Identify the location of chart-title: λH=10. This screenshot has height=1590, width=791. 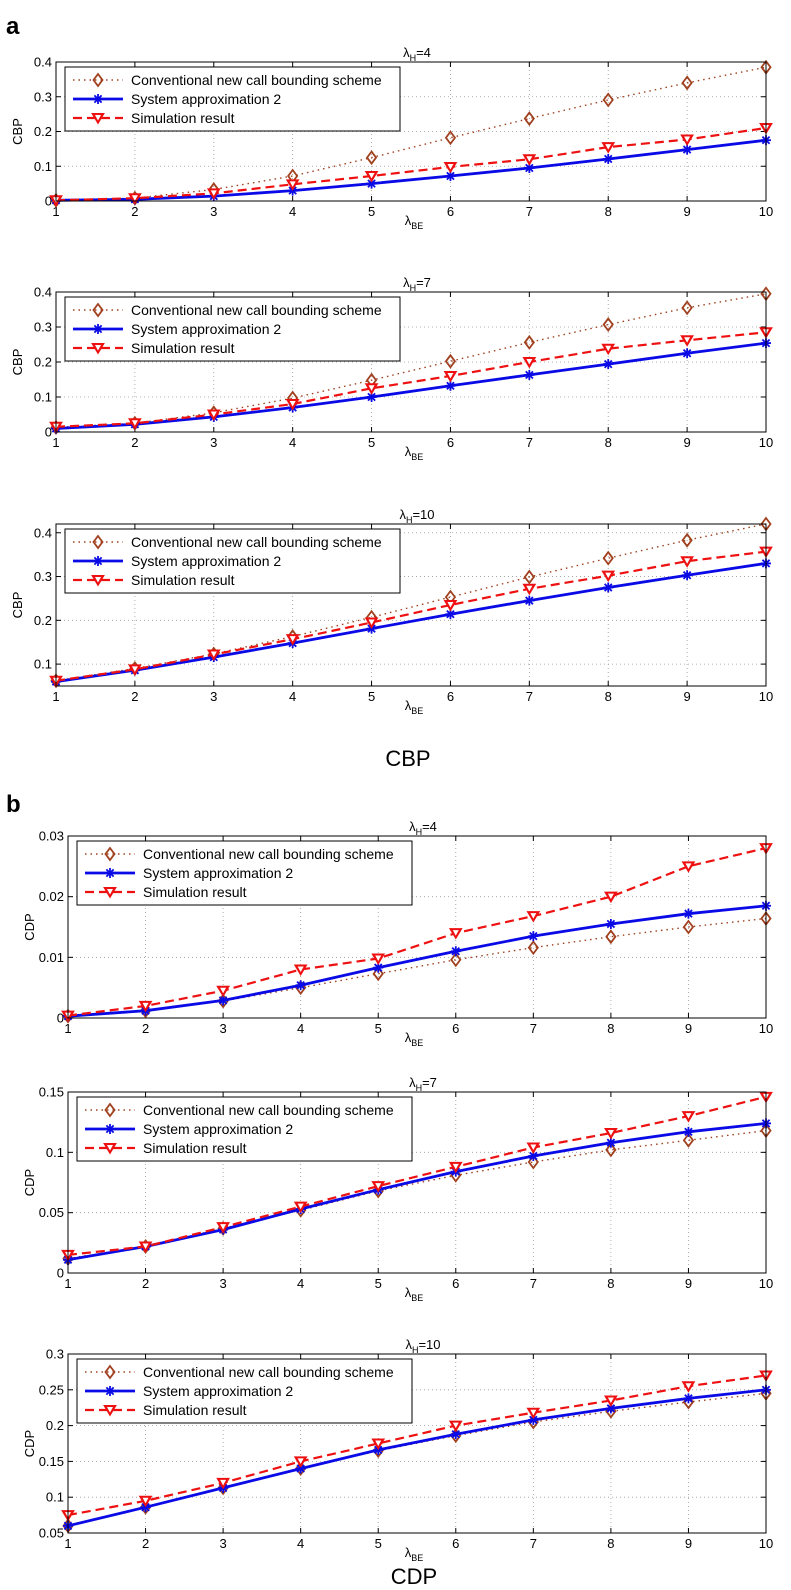
(416, 516).